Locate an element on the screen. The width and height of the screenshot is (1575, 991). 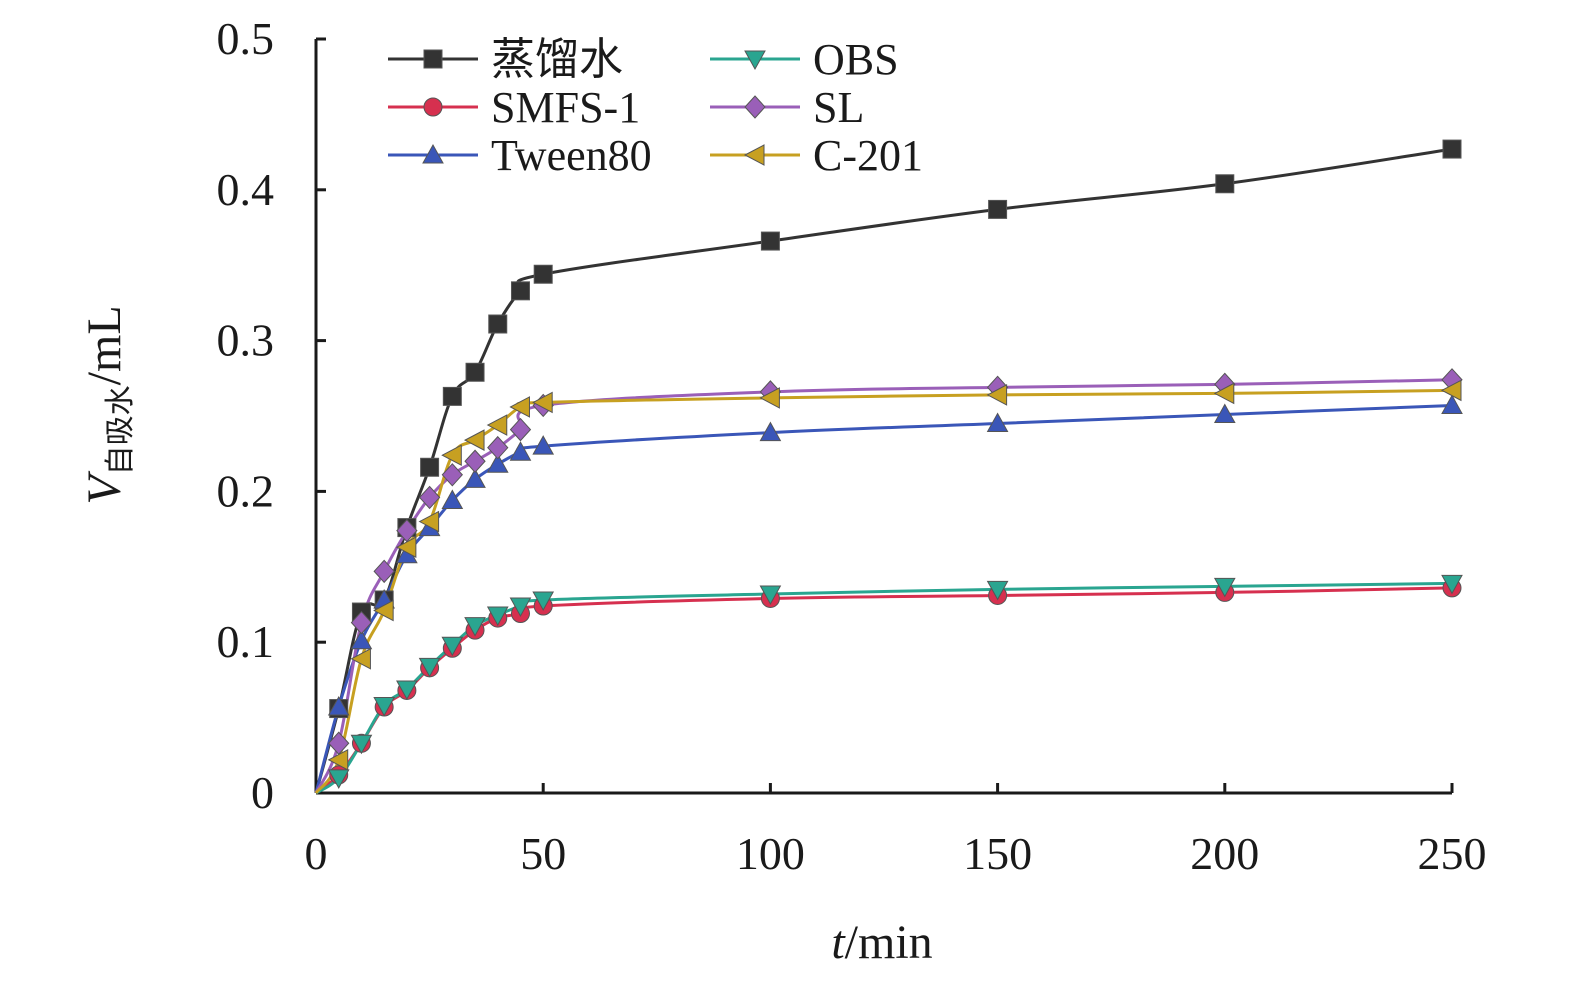
legend-item: SL is located at coordinates (787, 107).